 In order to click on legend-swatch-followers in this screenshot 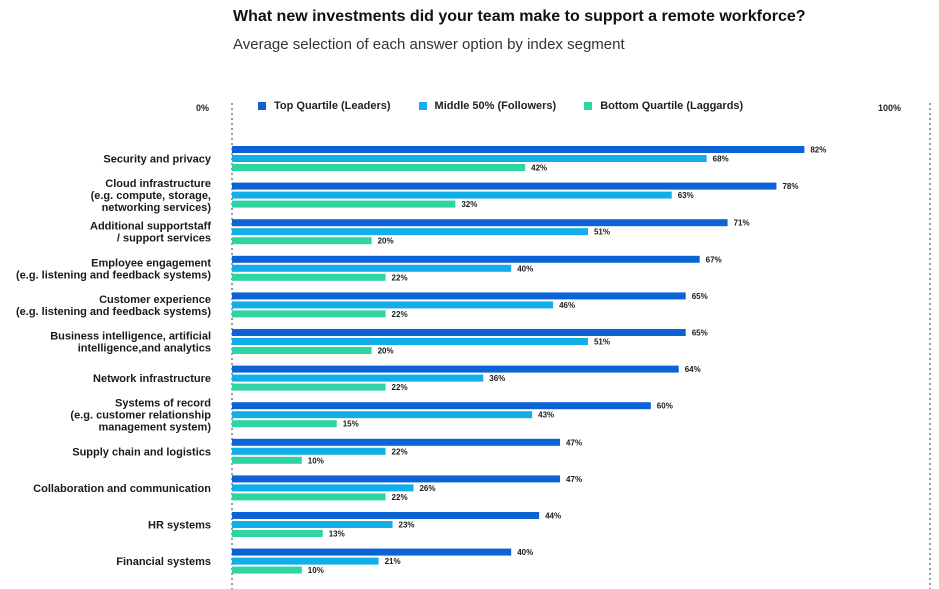, I will do `click(422, 106)`.